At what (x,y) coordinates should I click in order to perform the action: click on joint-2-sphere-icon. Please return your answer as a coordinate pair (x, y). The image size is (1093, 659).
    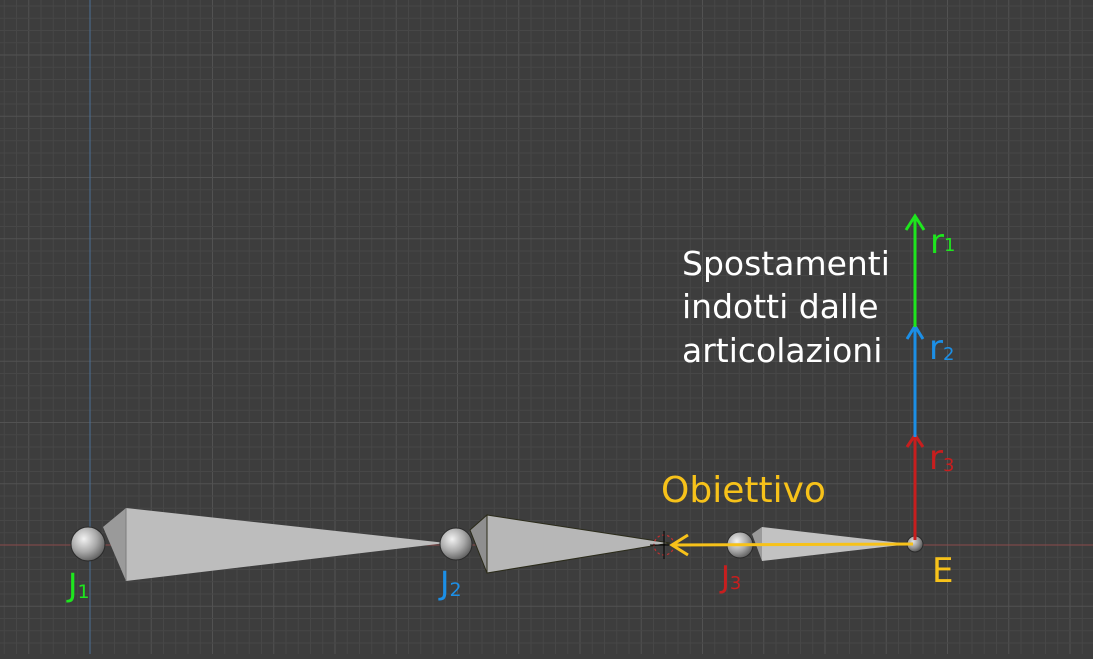
    Looking at the image, I should click on (456, 544).